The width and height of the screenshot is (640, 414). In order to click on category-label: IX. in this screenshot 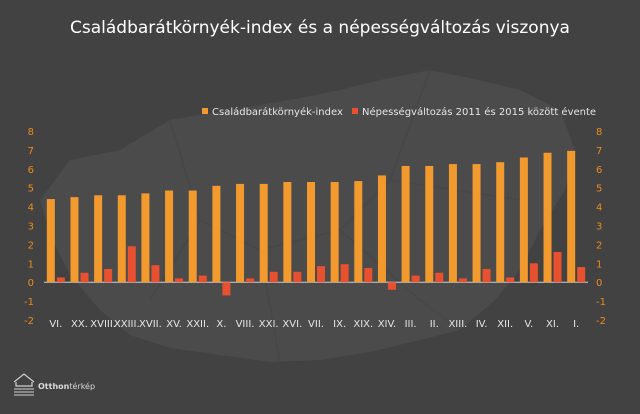, I will do `click(339, 324)`.